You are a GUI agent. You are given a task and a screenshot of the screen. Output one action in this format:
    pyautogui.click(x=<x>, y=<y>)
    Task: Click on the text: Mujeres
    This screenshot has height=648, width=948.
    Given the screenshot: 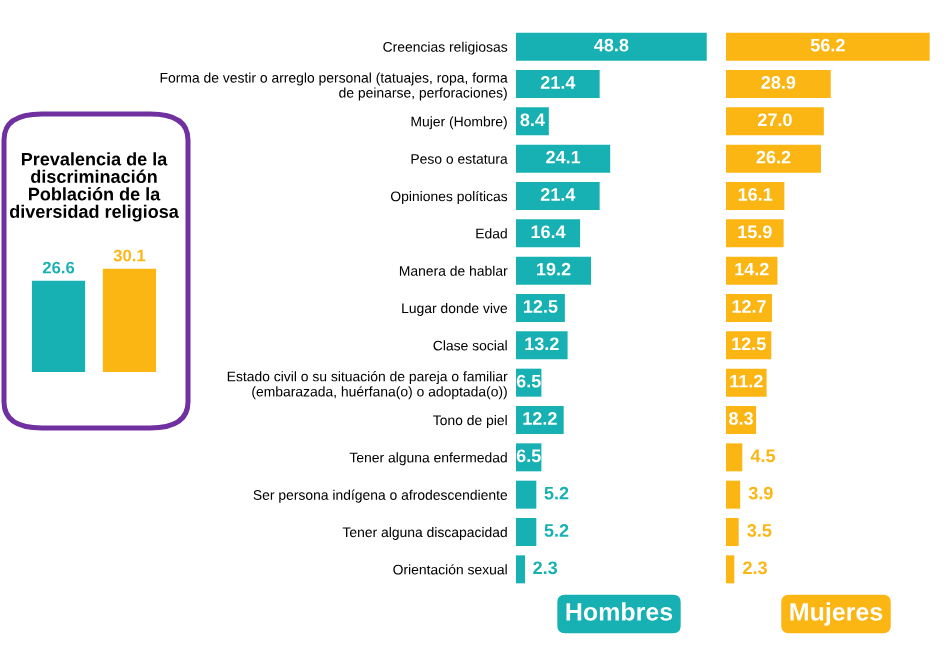 What is the action you would take?
    pyautogui.click(x=836, y=614)
    